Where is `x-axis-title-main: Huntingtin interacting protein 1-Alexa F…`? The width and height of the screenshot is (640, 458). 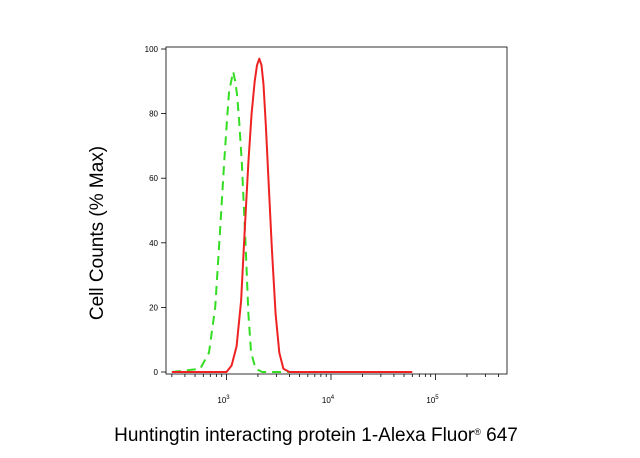 x-axis-title-main: Huntingtin interacting protein 1-Alexa F… is located at coordinates (294, 435).